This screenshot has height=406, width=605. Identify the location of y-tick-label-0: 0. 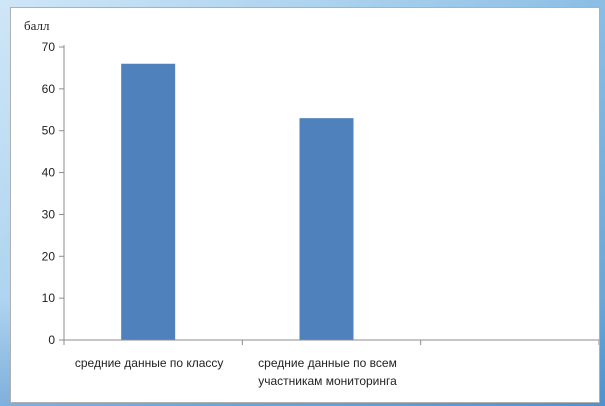
(51, 340).